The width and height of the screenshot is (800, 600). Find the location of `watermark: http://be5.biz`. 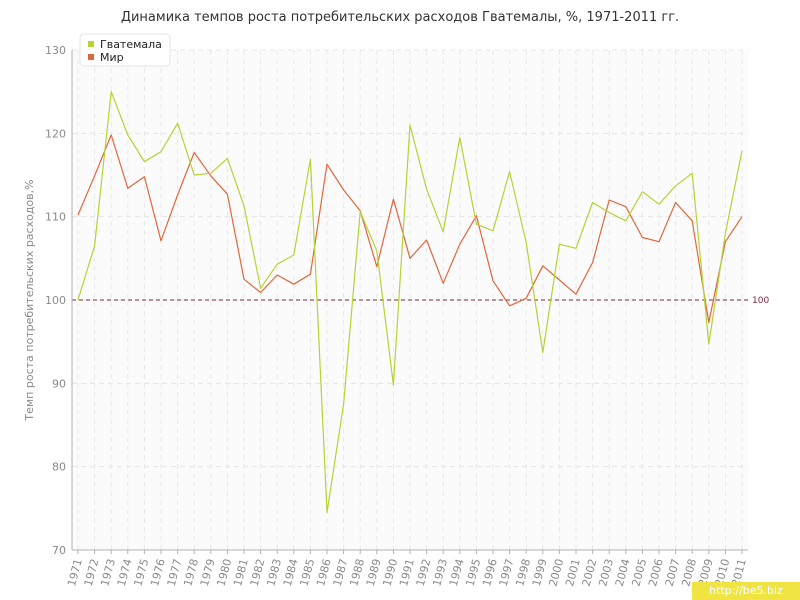

watermark: http://be5.biz is located at coordinates (746, 591).